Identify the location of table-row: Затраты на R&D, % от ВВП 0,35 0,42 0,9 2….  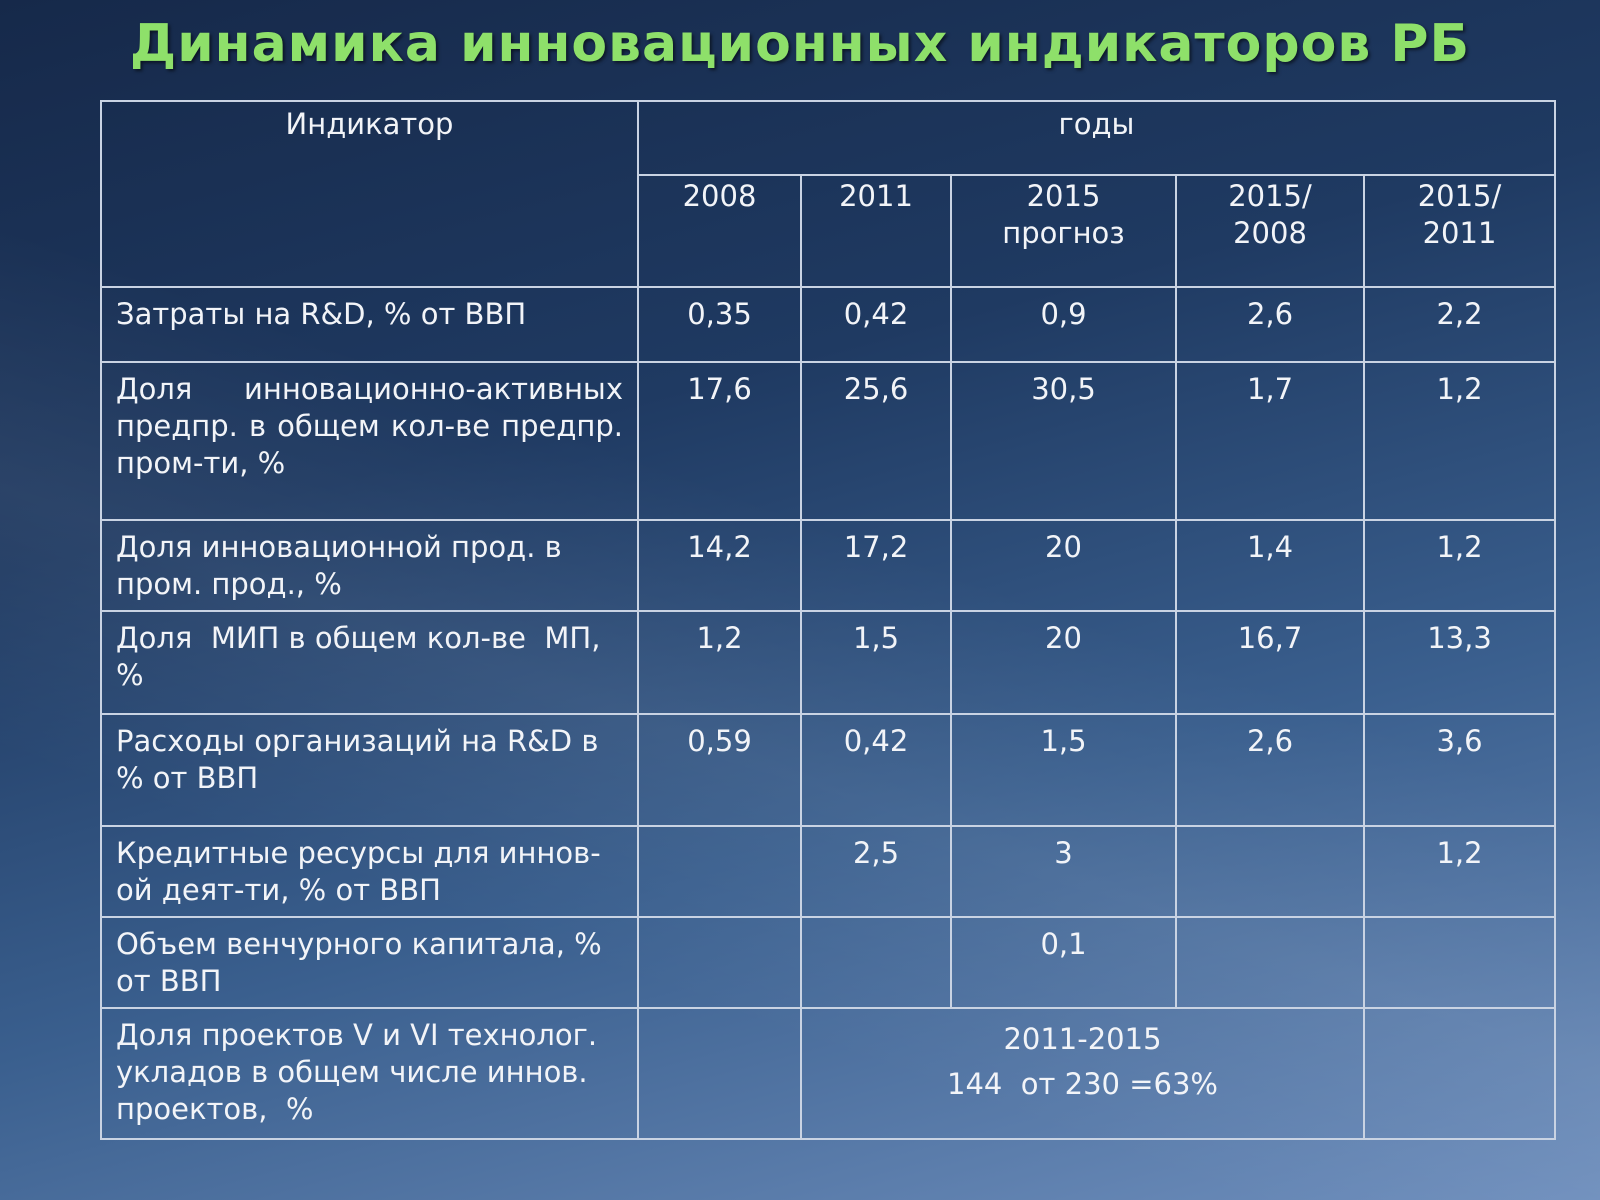
(828, 324).